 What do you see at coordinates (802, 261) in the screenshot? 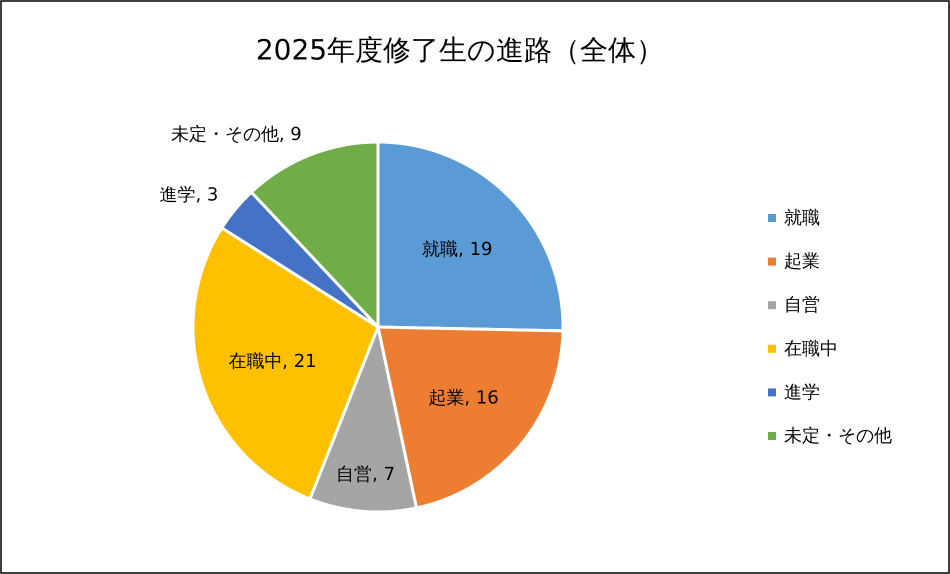
I see `legend-label: 起業` at bounding box center [802, 261].